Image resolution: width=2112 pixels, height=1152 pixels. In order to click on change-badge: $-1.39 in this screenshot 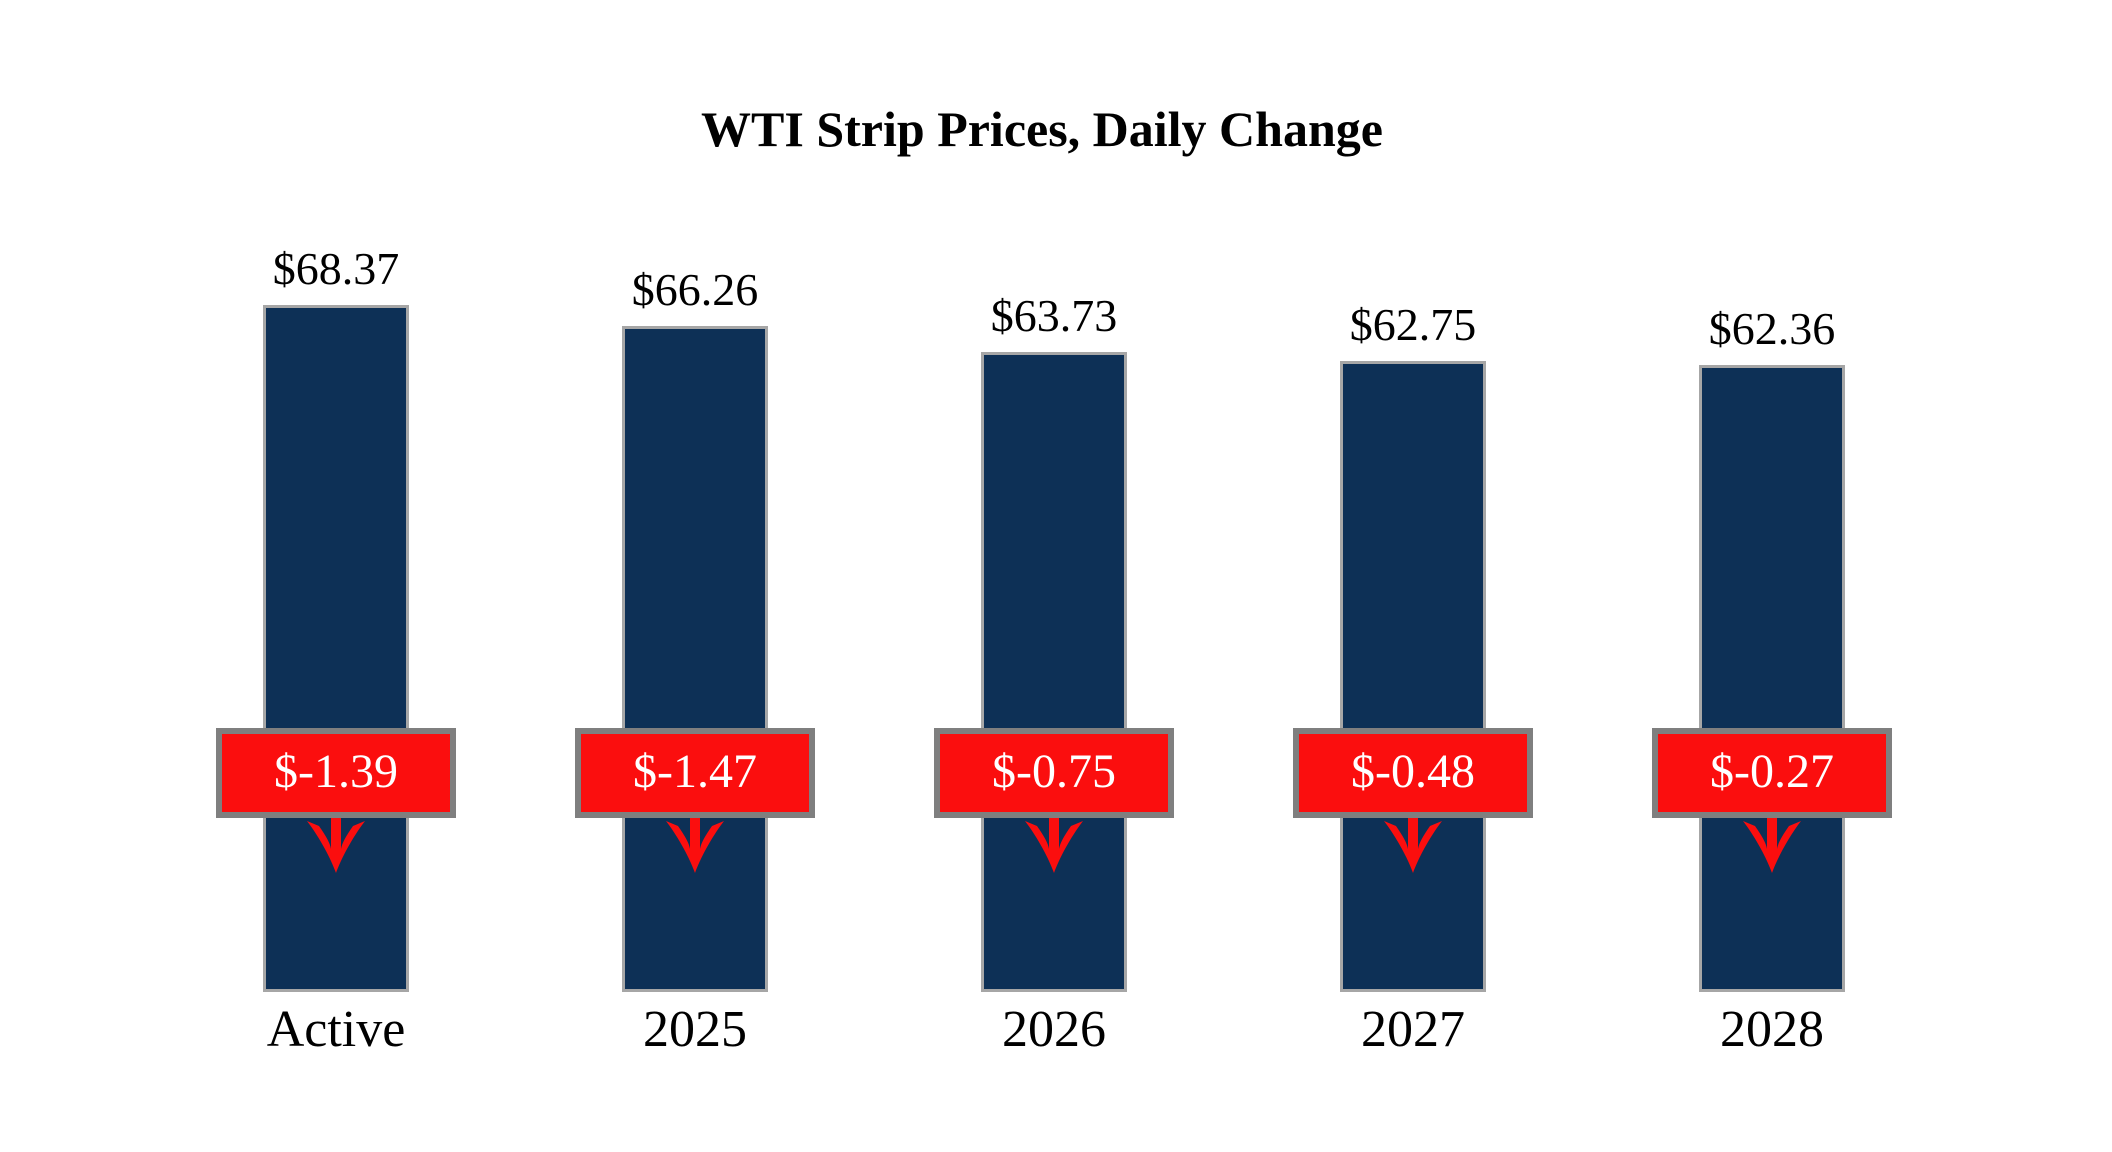, I will do `click(336, 773)`.